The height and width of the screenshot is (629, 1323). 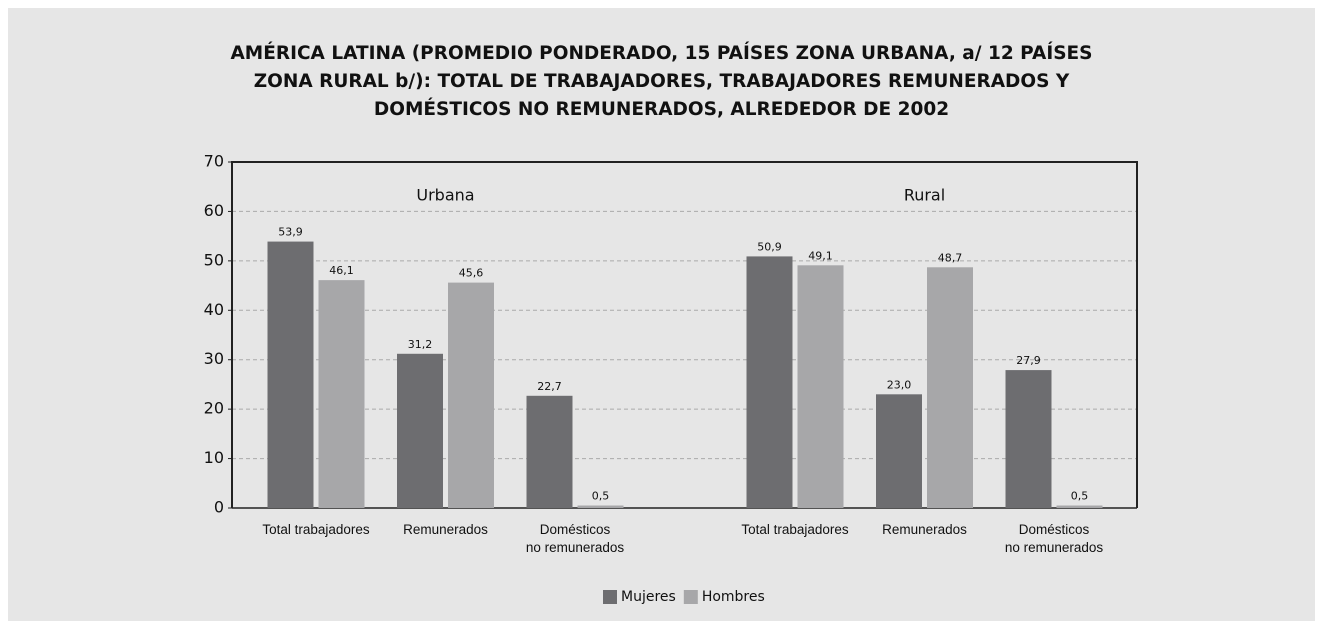 I want to click on value-label: 49,1, so click(x=820, y=255).